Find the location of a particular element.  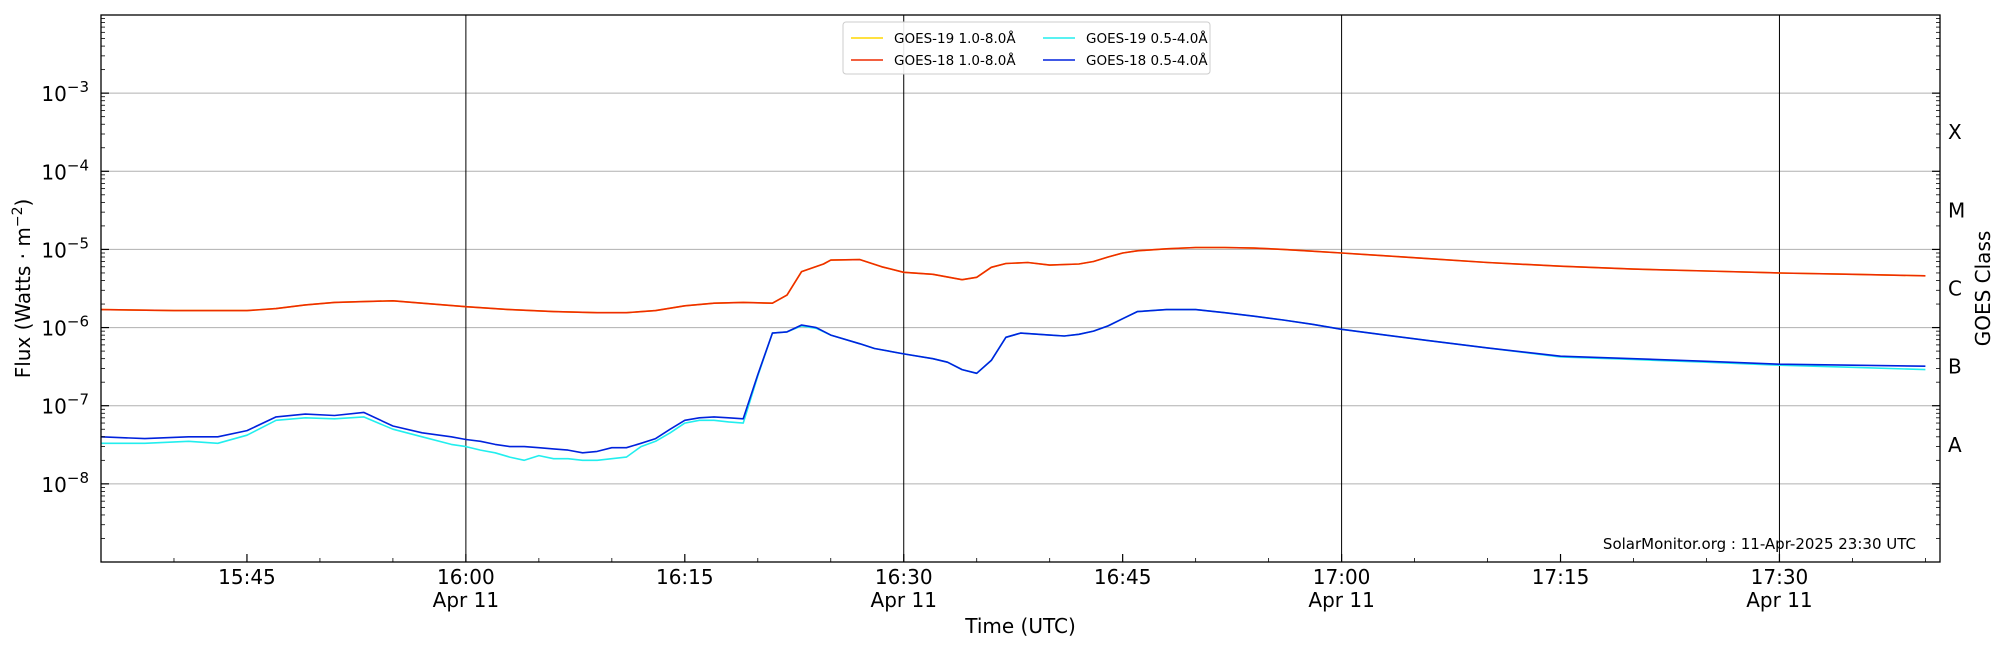

credit-annotation: SolarMonitor.org : 11-Apr-2025 23:30 UTC is located at coordinates (1759, 544).